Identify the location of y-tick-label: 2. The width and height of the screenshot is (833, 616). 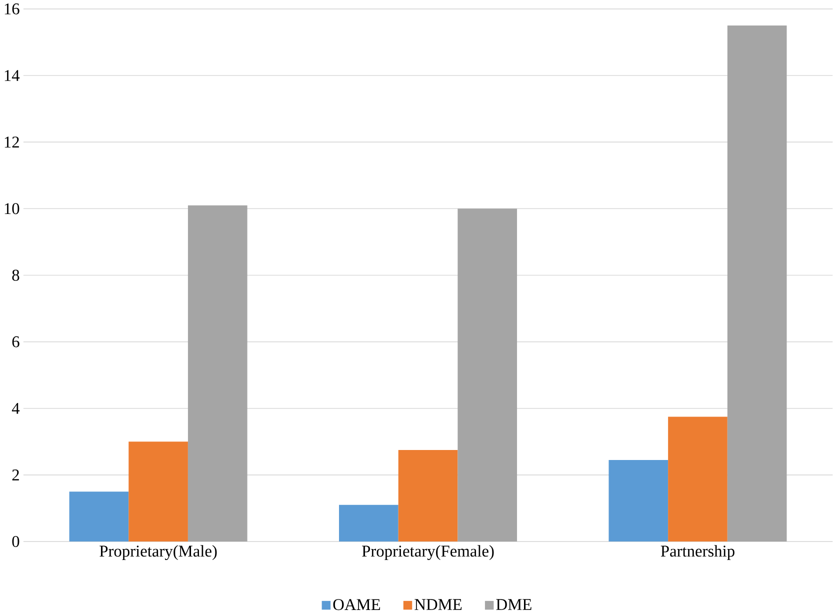
(15, 475).